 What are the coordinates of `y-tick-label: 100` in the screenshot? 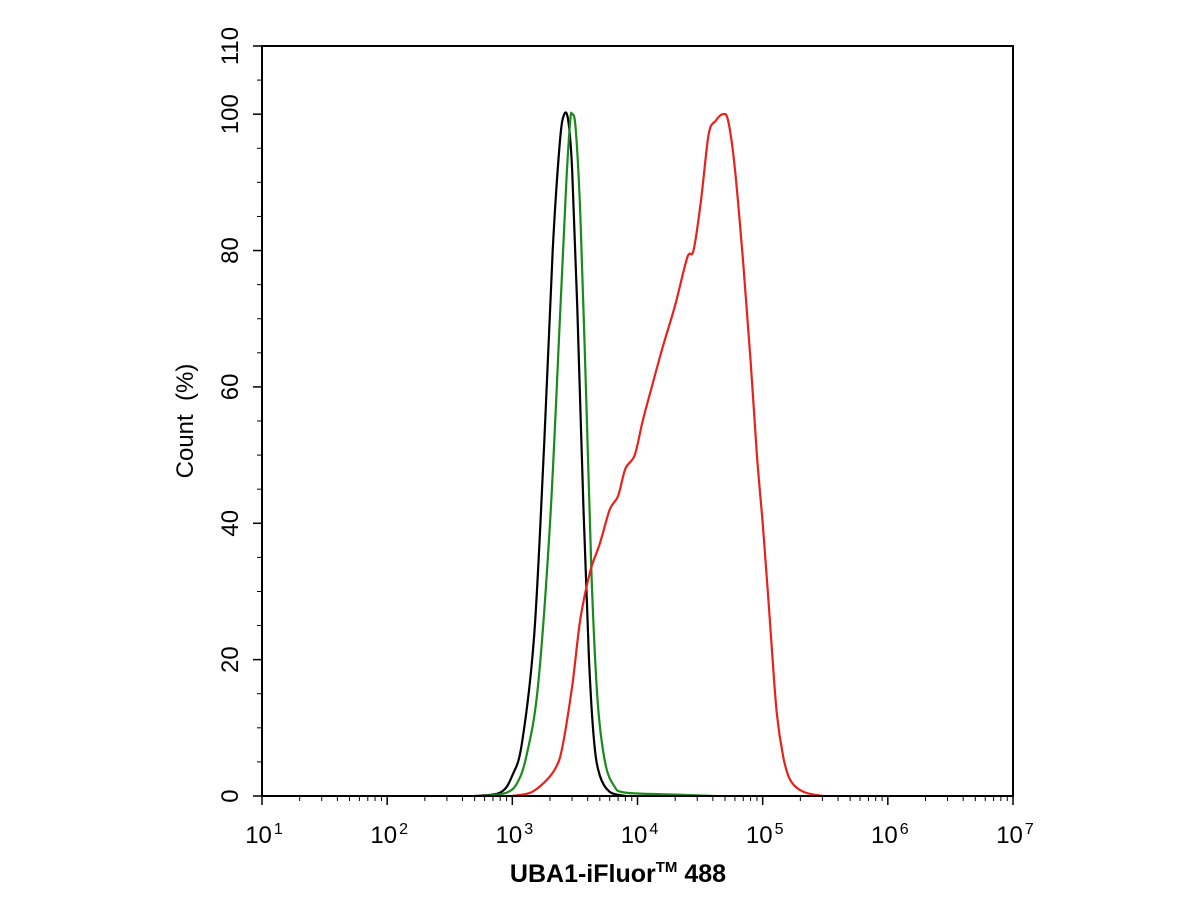 It's located at (230, 114).